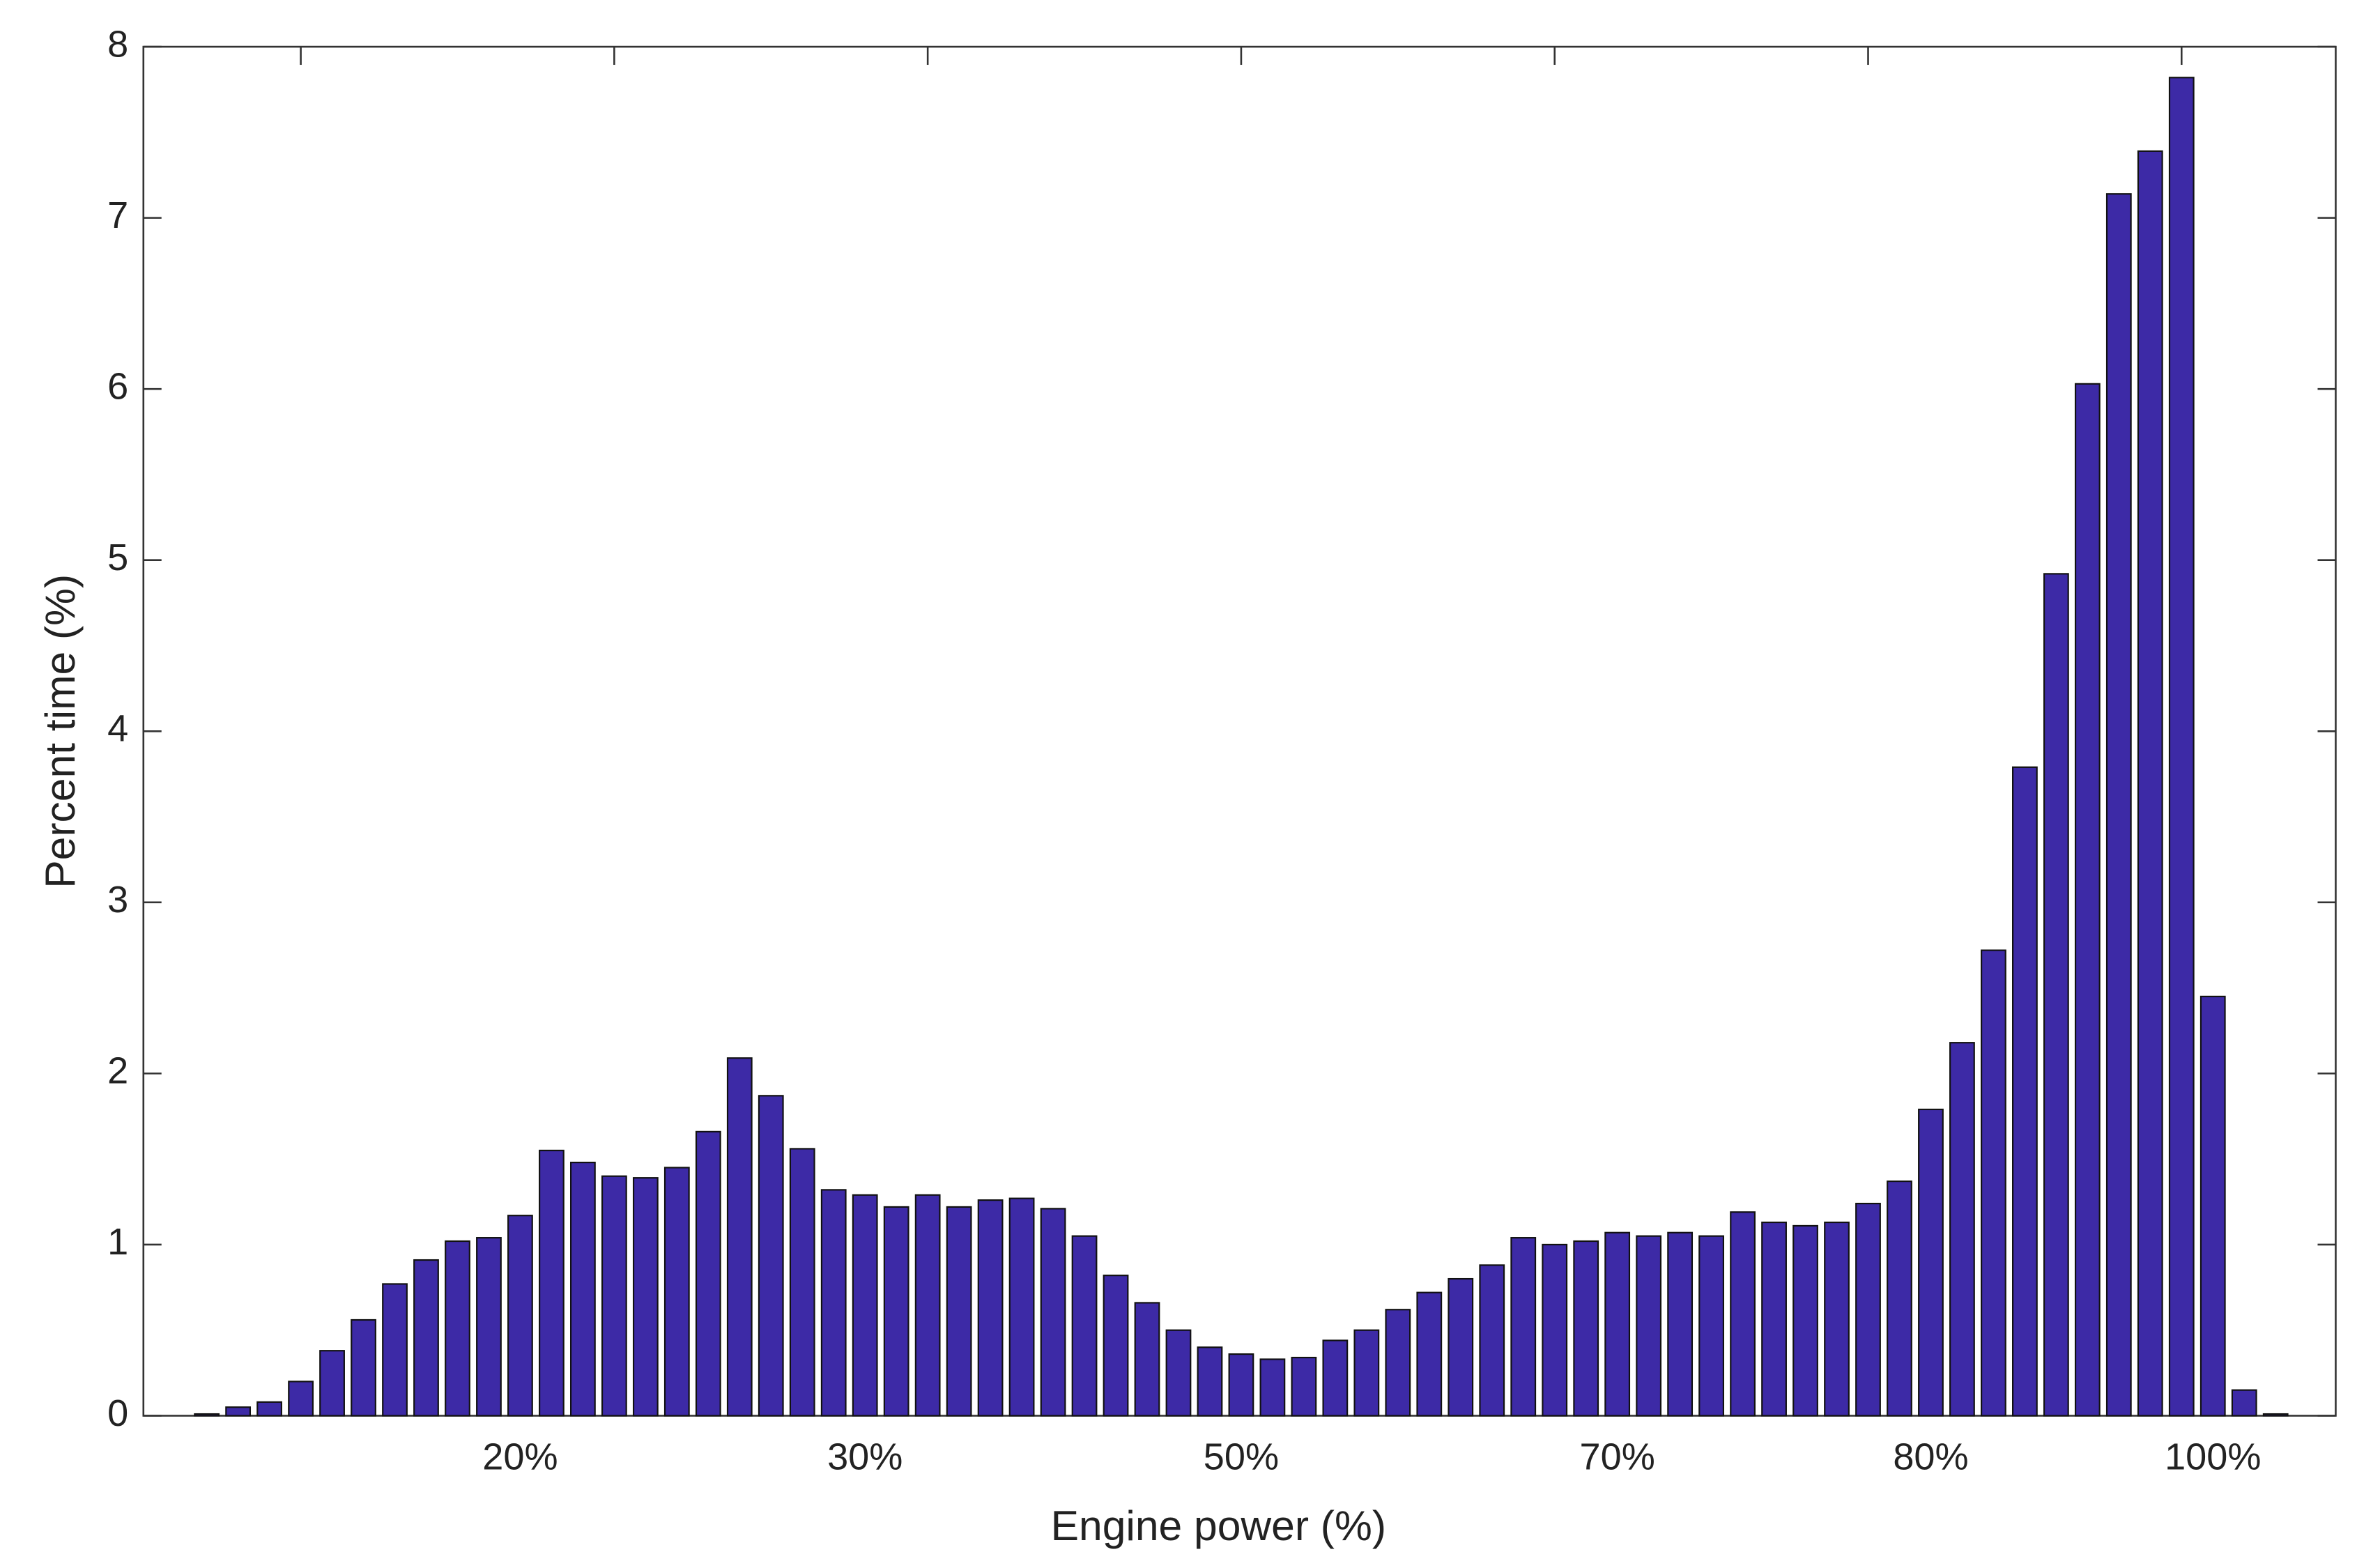 The height and width of the screenshot is (1568, 2357). Describe the element at coordinates (117, 44) in the screenshot. I see `y-tick-label: 8` at that location.